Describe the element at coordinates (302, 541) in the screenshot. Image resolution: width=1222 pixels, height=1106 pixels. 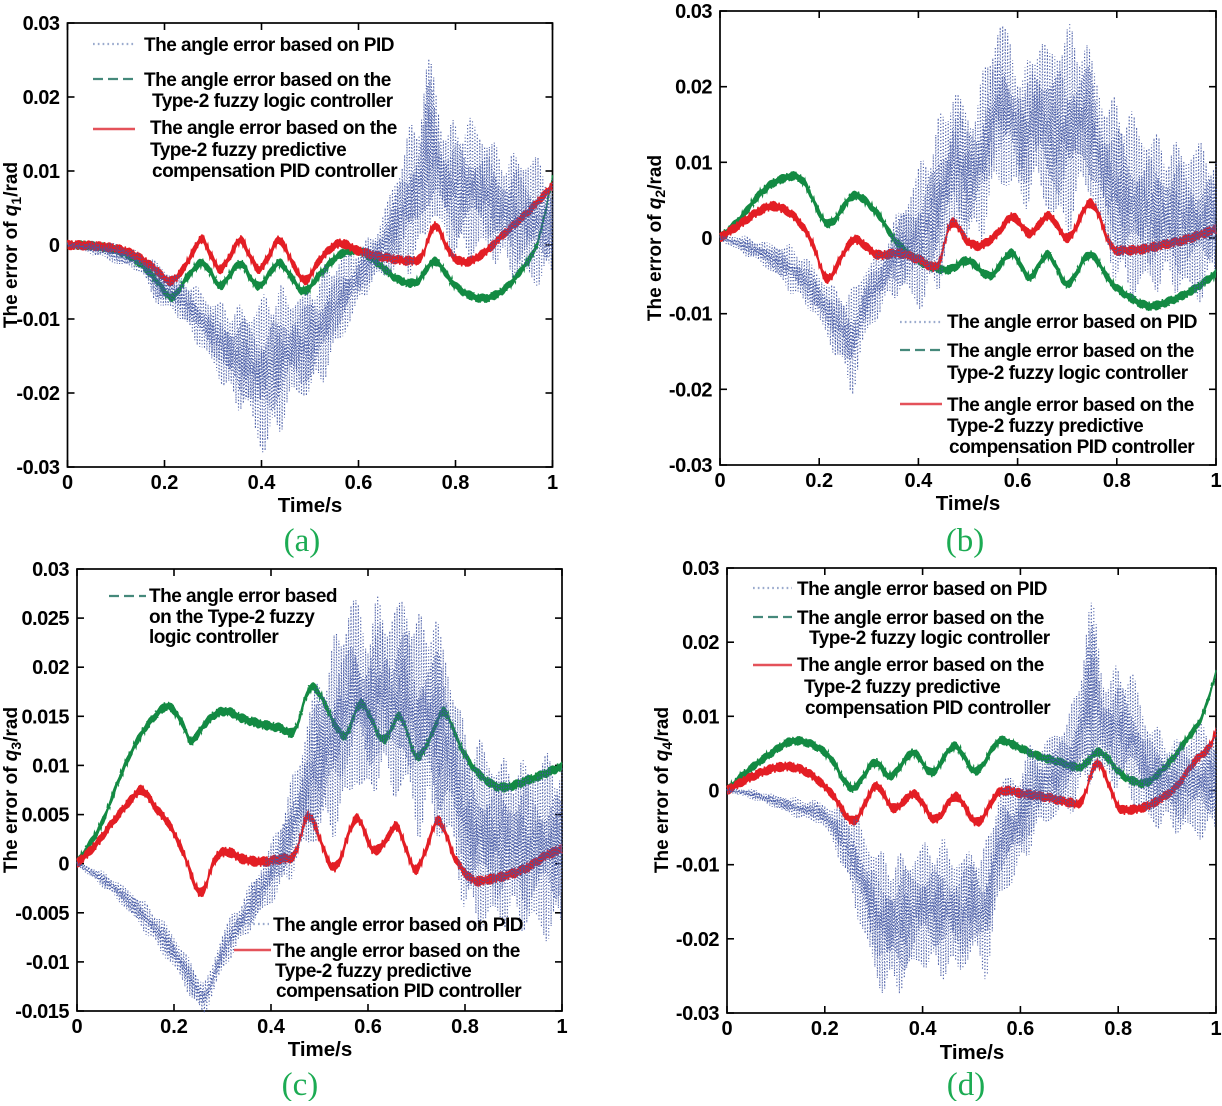
I see `svg-text: (a)` at that location.